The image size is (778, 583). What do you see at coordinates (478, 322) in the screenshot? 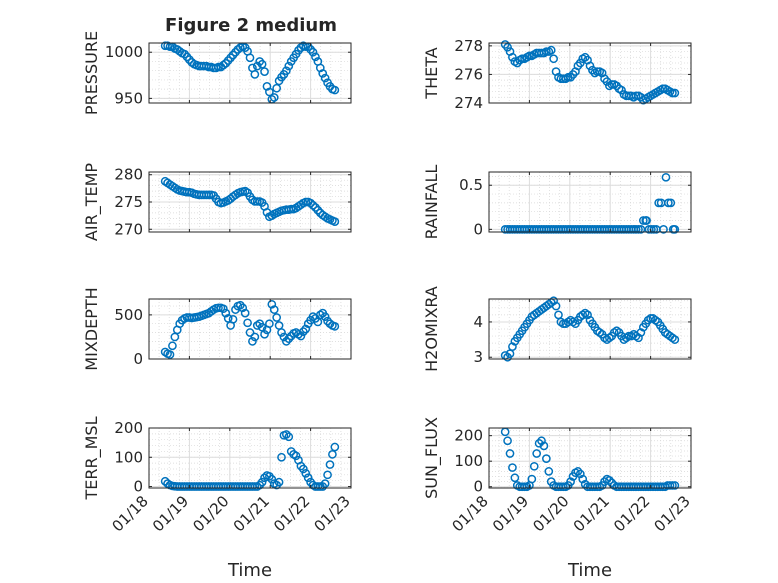
I see `y-tick-label: 4` at bounding box center [478, 322].